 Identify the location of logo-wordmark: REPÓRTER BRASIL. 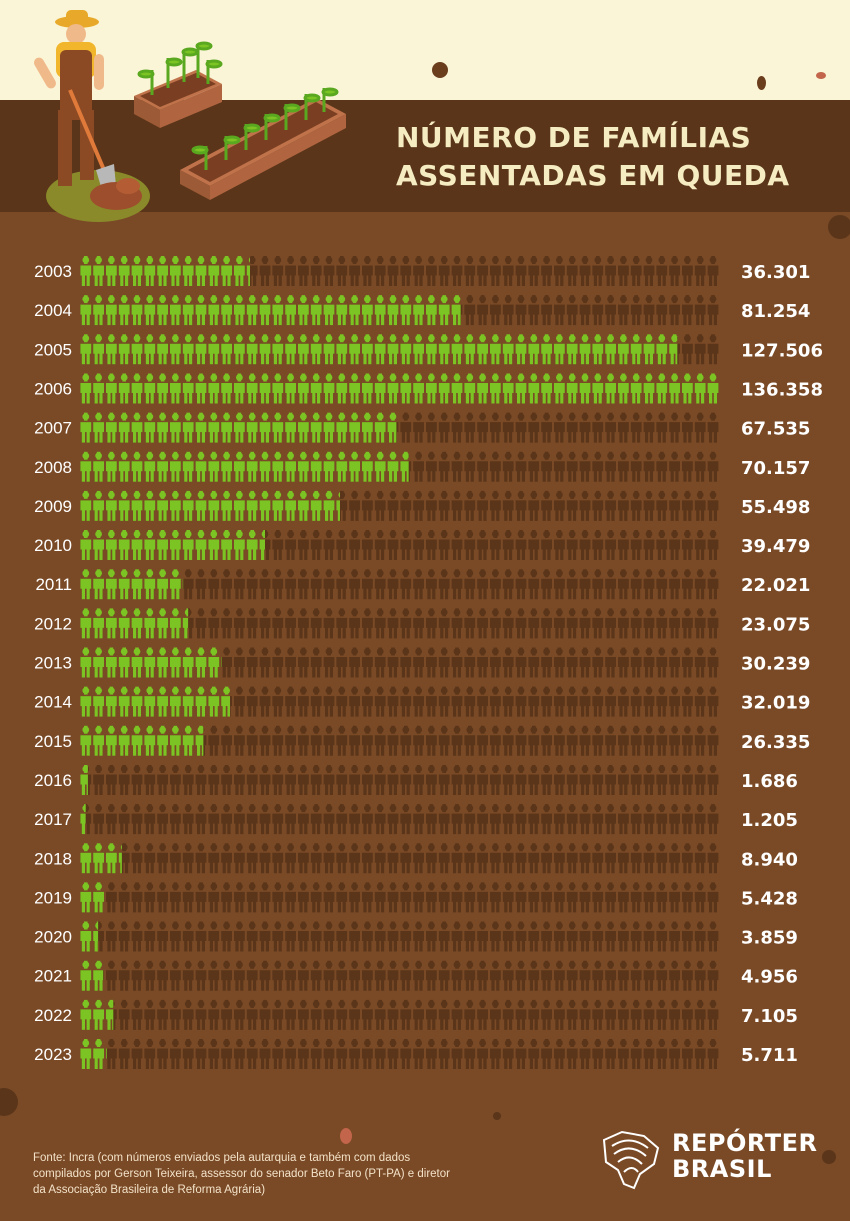
(745, 1156).